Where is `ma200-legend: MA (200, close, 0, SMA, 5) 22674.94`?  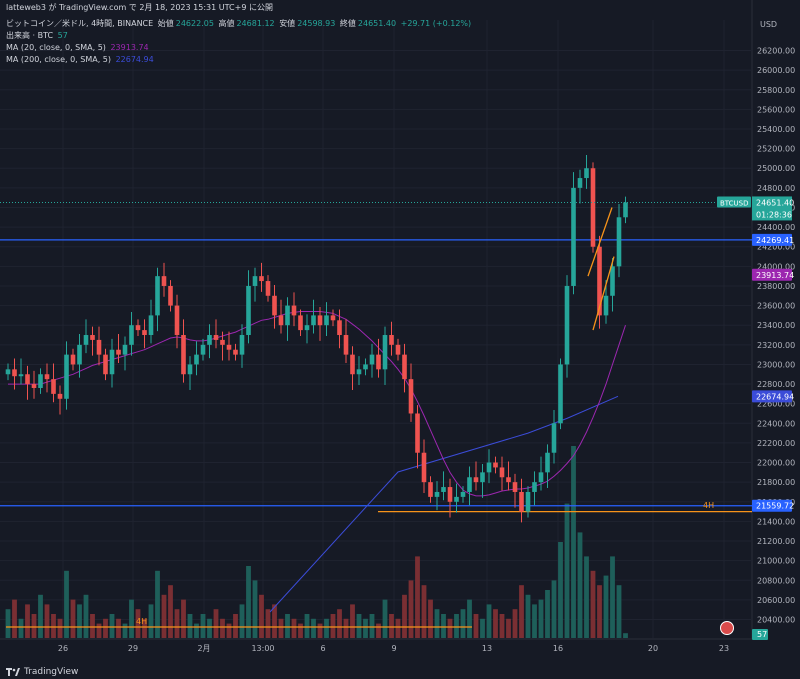
ma200-legend: MA (200, close, 0, SMA, 5) 22674.94 is located at coordinates (81, 60).